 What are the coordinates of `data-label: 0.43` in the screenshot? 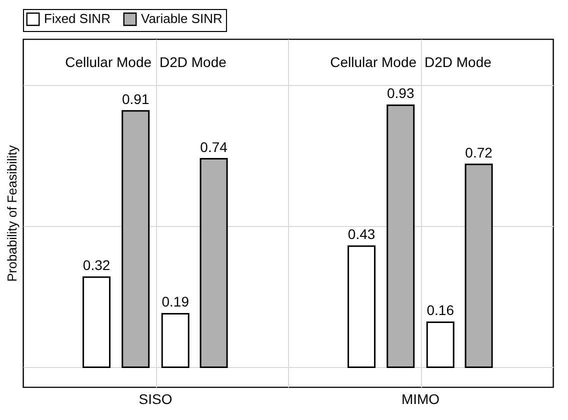 It's located at (362, 234).